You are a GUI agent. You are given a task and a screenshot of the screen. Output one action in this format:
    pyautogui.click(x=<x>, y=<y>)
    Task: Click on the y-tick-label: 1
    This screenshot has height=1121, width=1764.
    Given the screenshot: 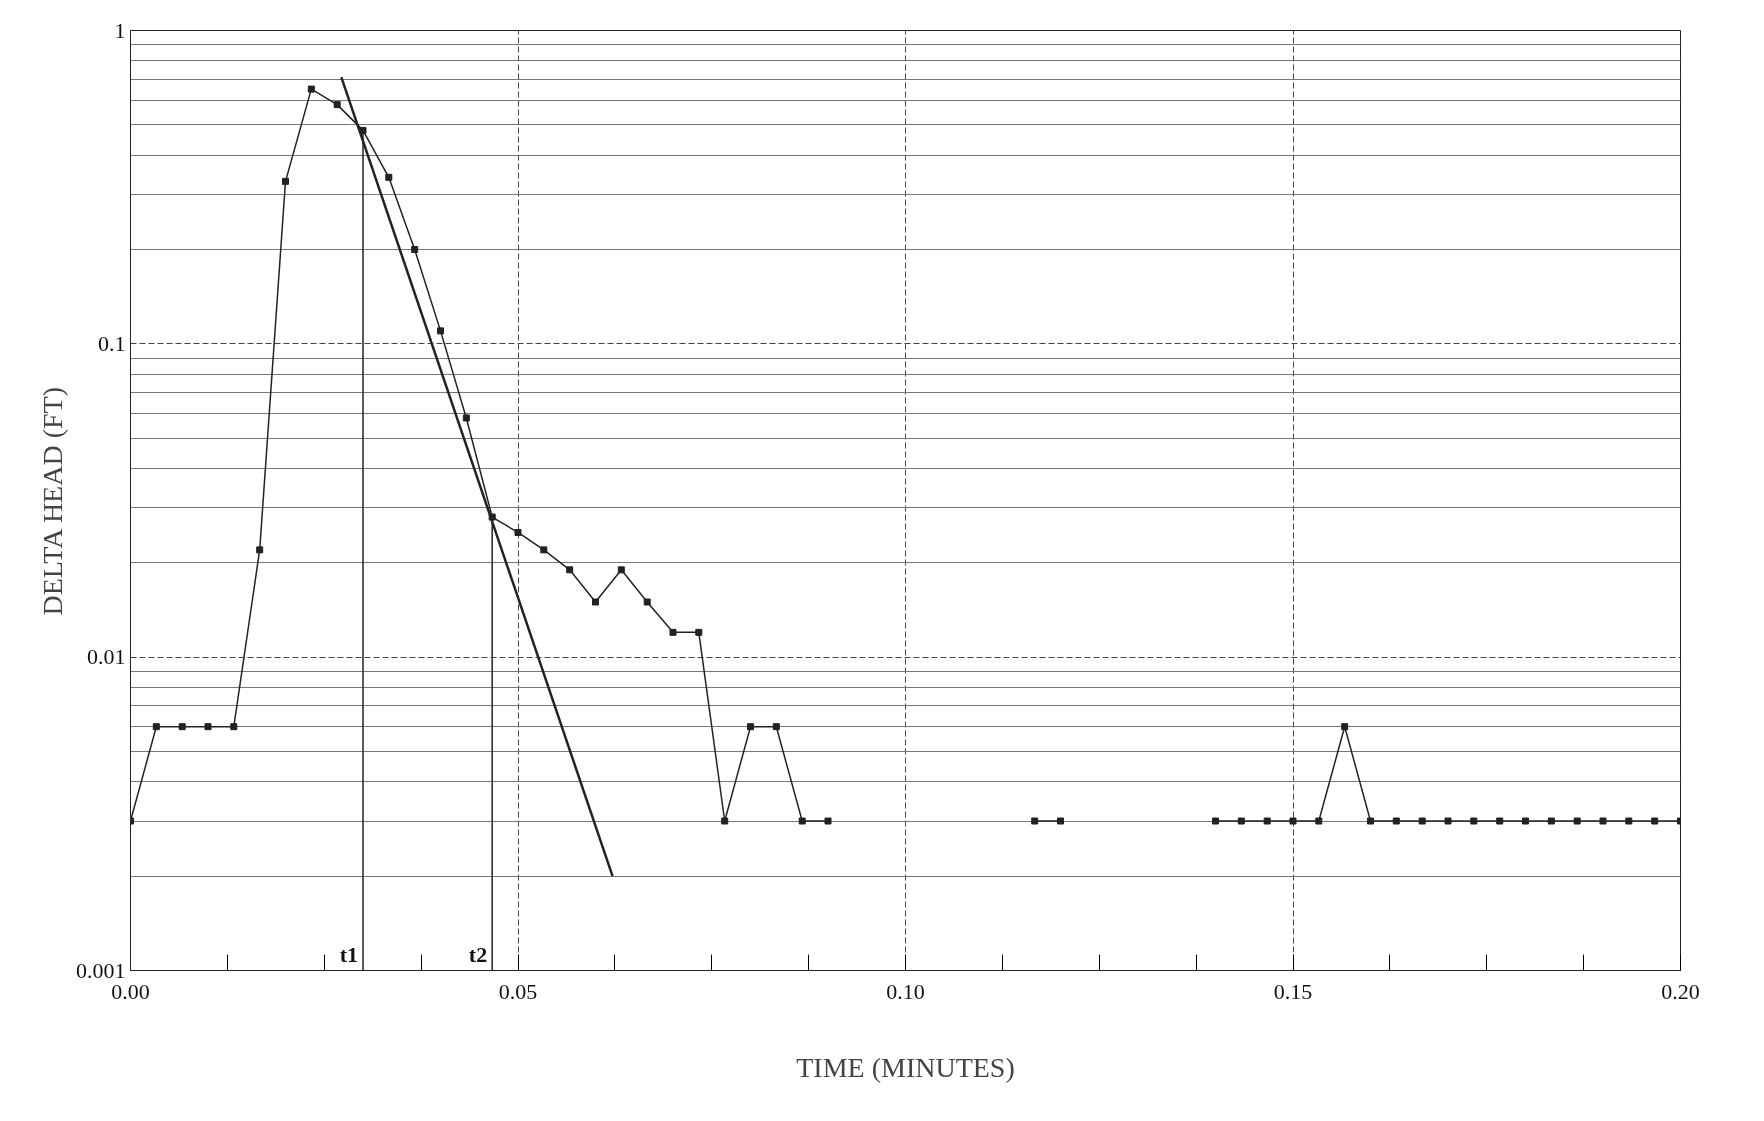 What is the action you would take?
    pyautogui.click(x=120, y=30)
    